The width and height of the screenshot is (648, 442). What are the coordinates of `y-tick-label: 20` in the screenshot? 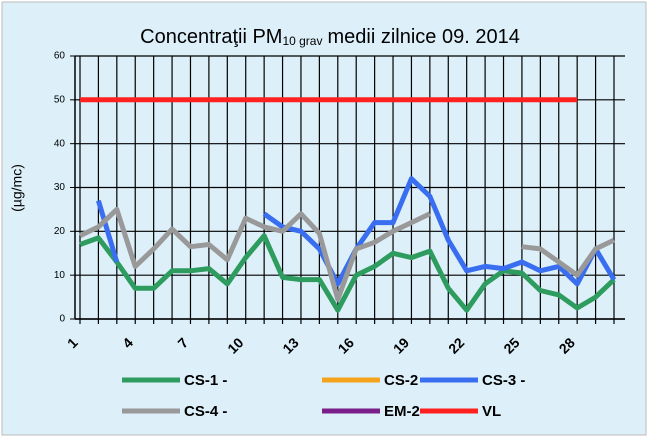 It's located at (60, 231).